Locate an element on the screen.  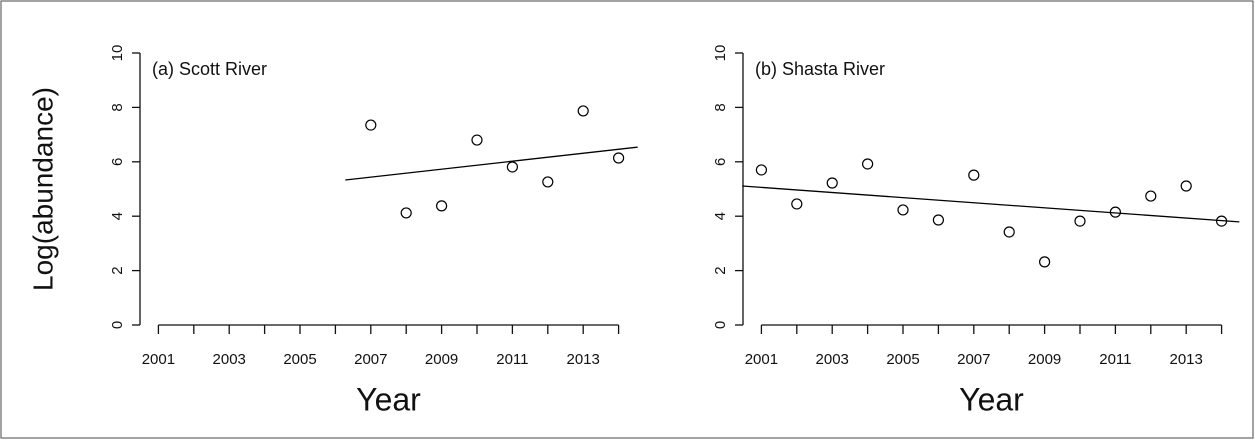
y-axis-label: Log(abundance) is located at coordinates (42, 189).